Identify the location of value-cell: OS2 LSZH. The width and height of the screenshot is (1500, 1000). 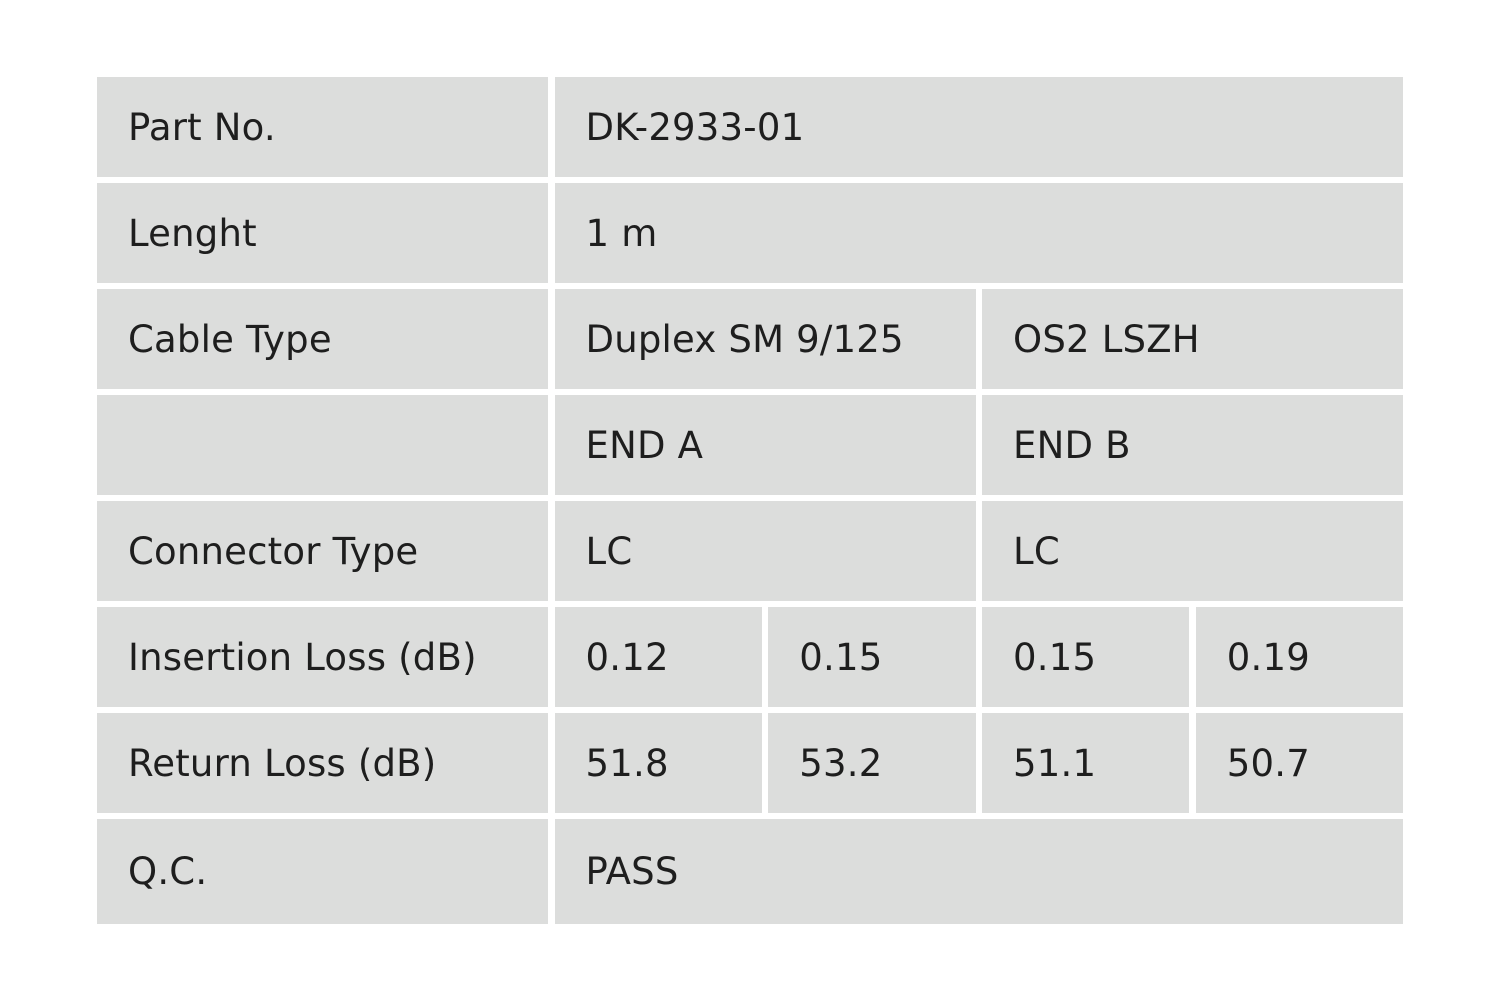
(1192, 339).